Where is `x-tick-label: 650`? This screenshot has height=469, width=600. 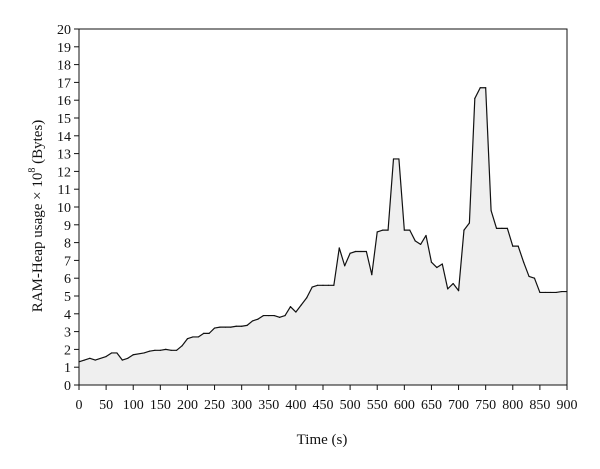
x-tick-label: 650 is located at coordinates (431, 405).